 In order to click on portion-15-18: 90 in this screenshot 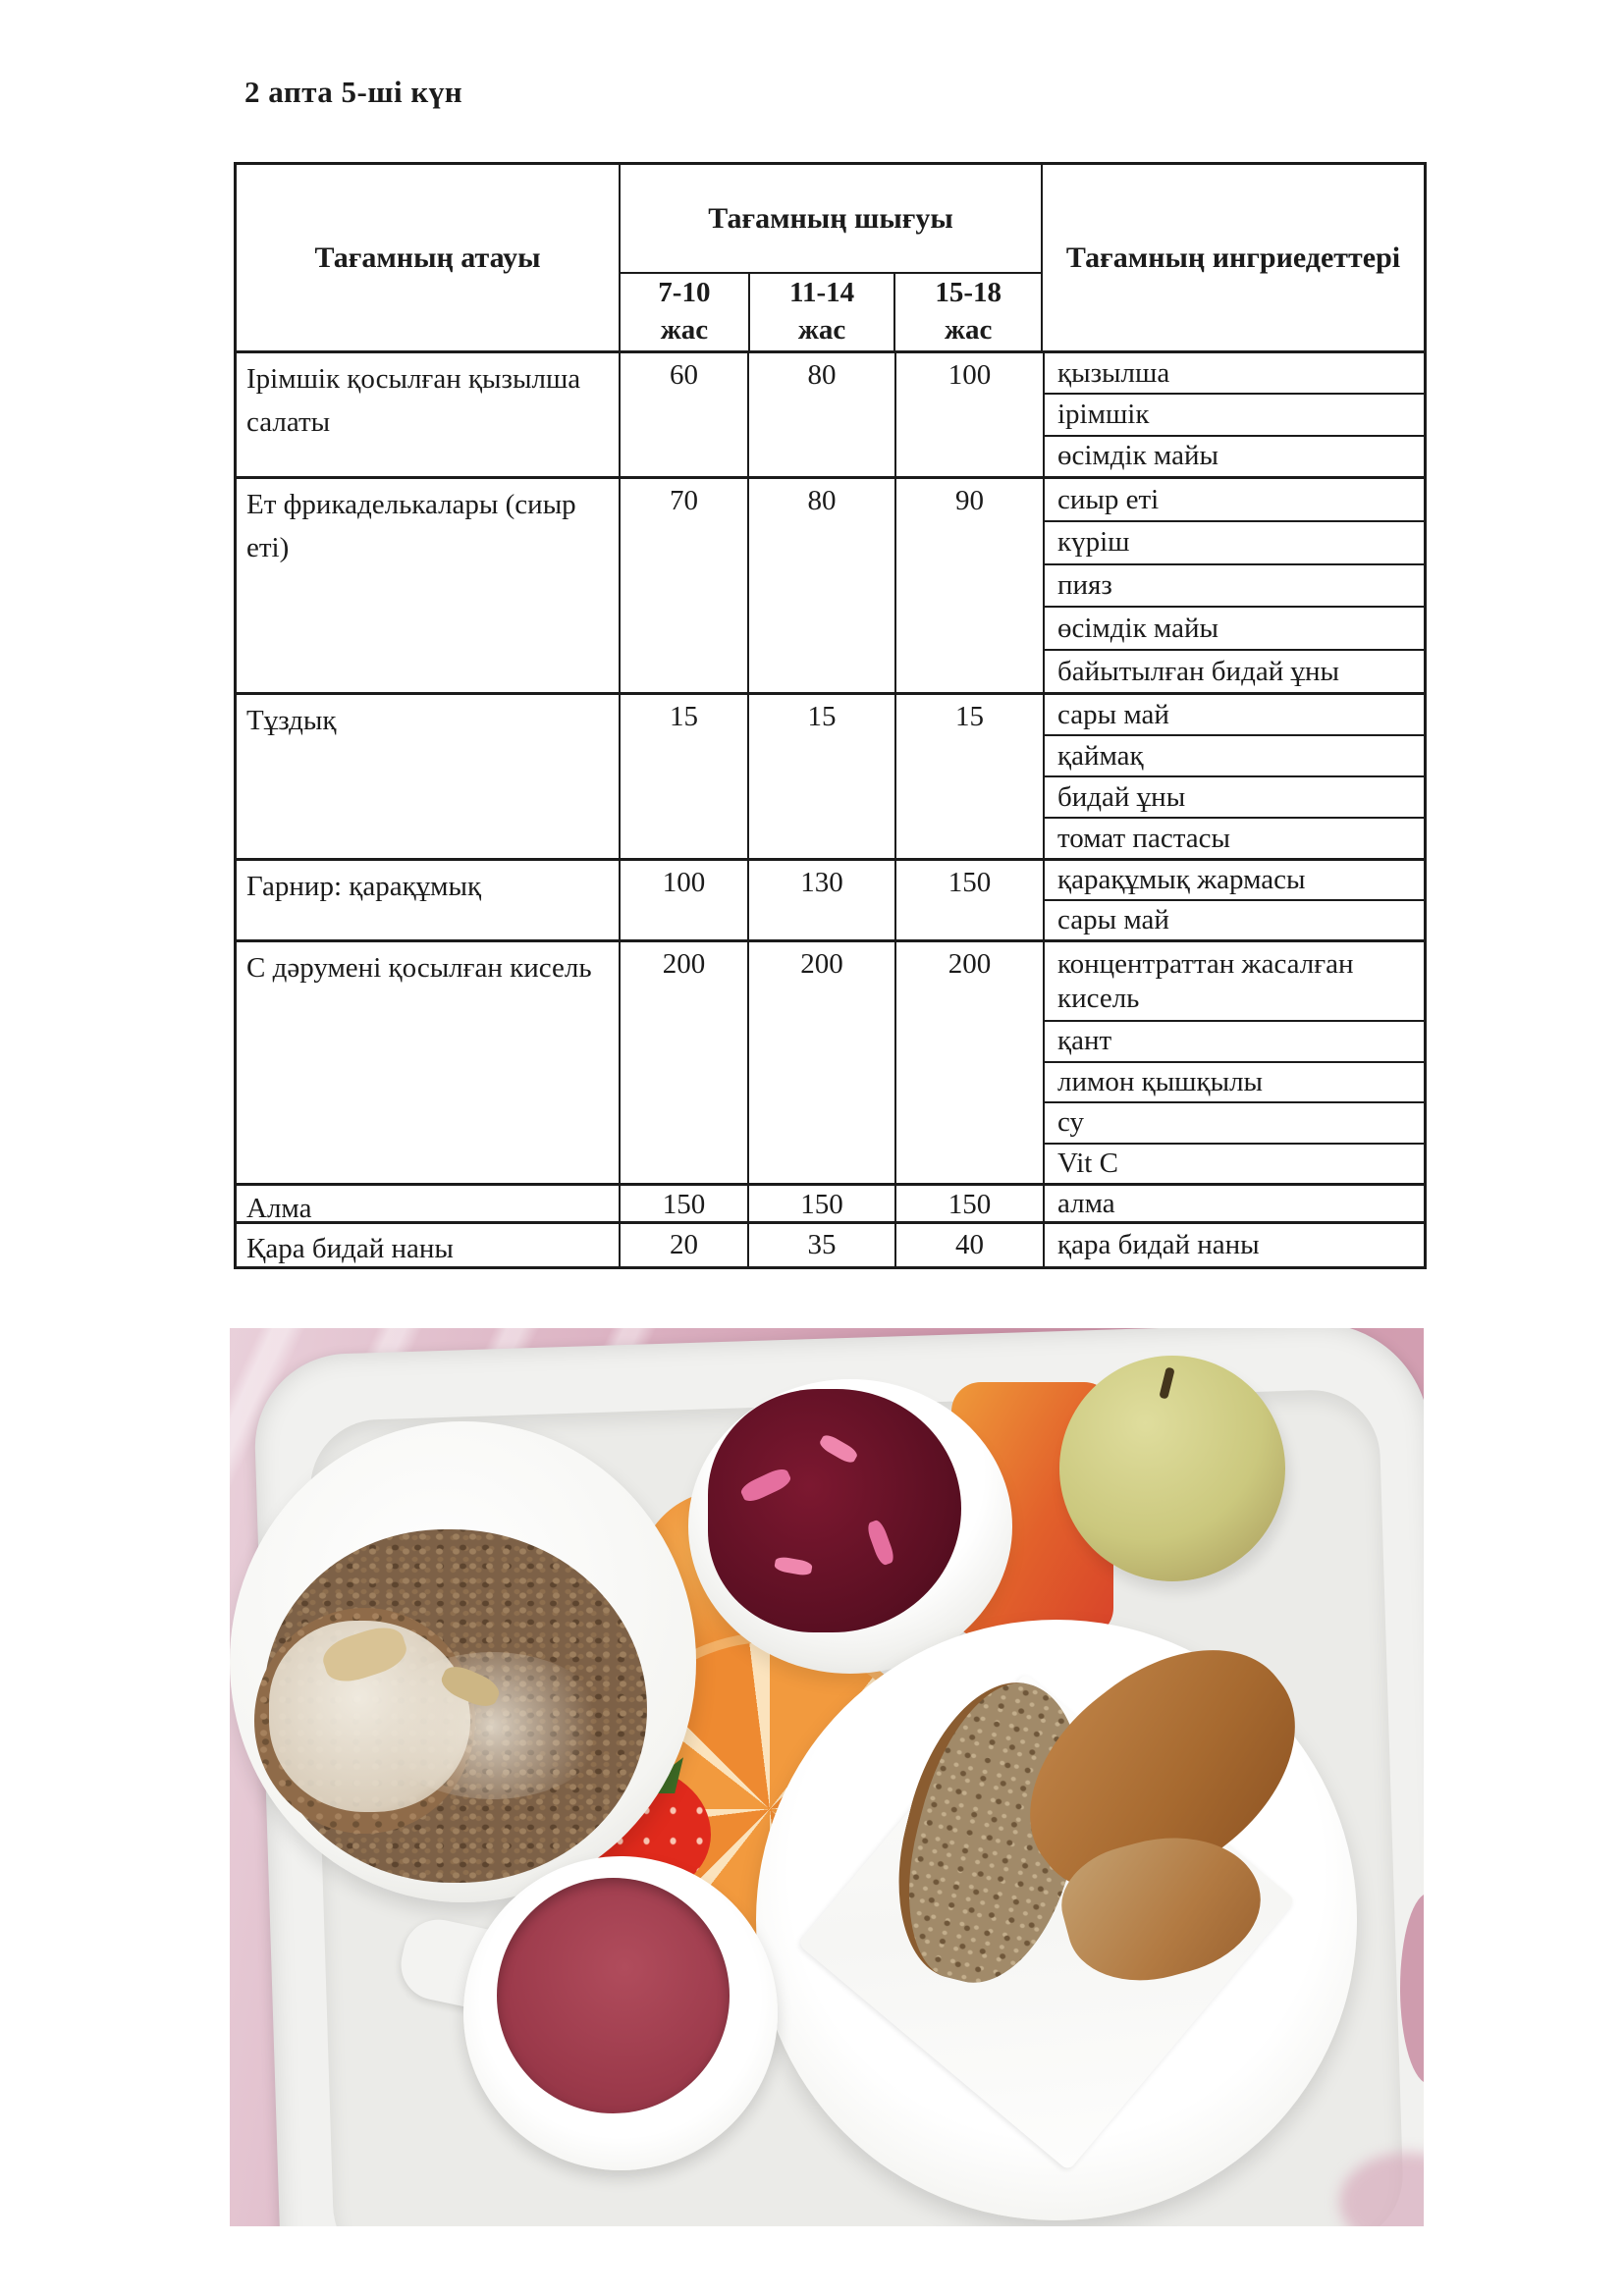, I will do `click(968, 586)`.